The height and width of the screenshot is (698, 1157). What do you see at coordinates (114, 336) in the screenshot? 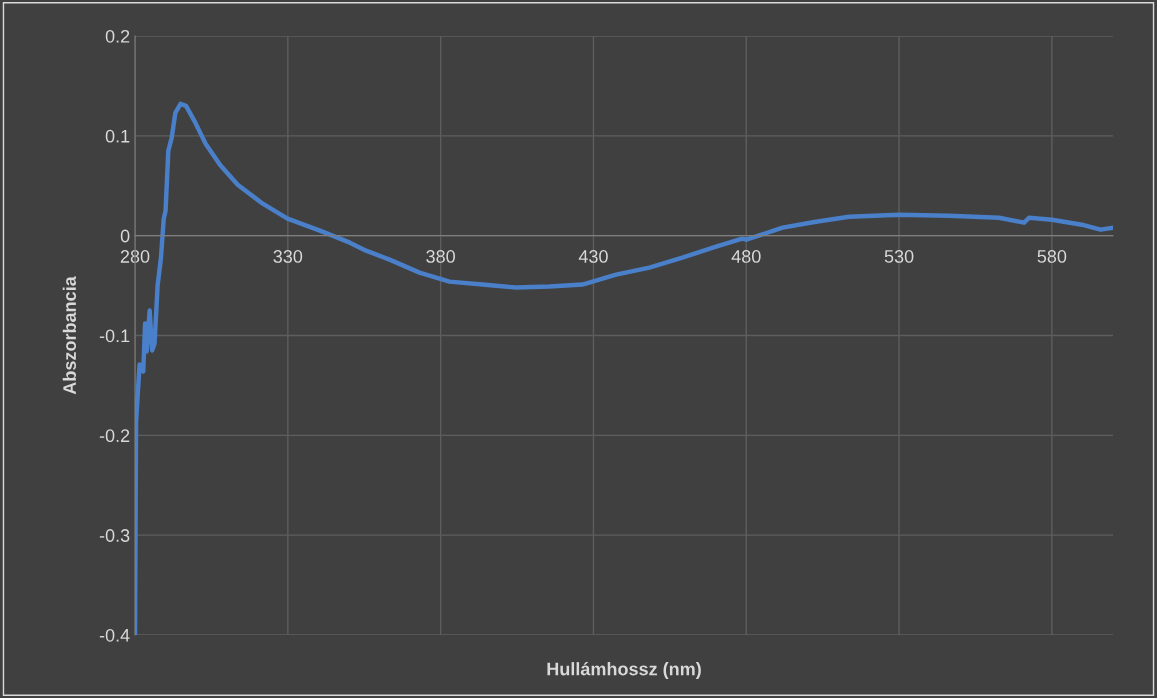
I see `y-tick-label: -0.1` at bounding box center [114, 336].